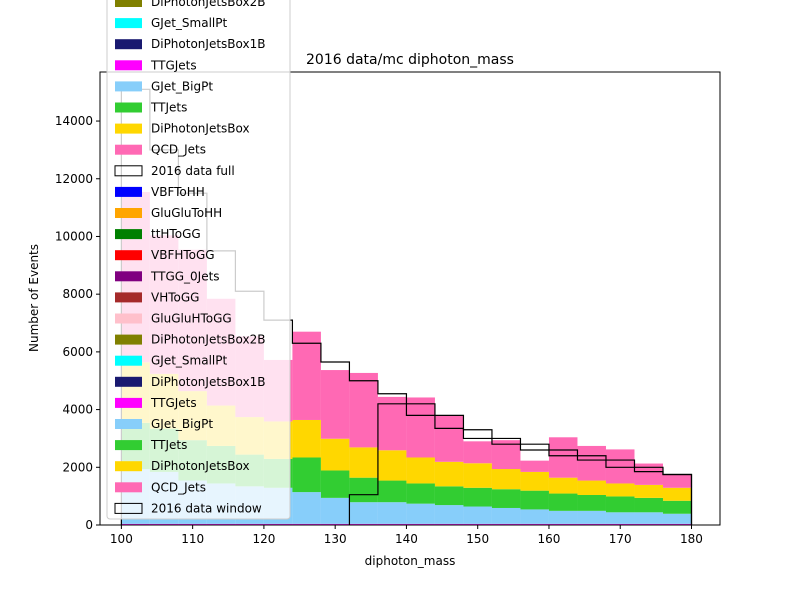  Describe the element at coordinates (449, 524) in the screenshot. I see `bar-stack1-bin11` at that location.